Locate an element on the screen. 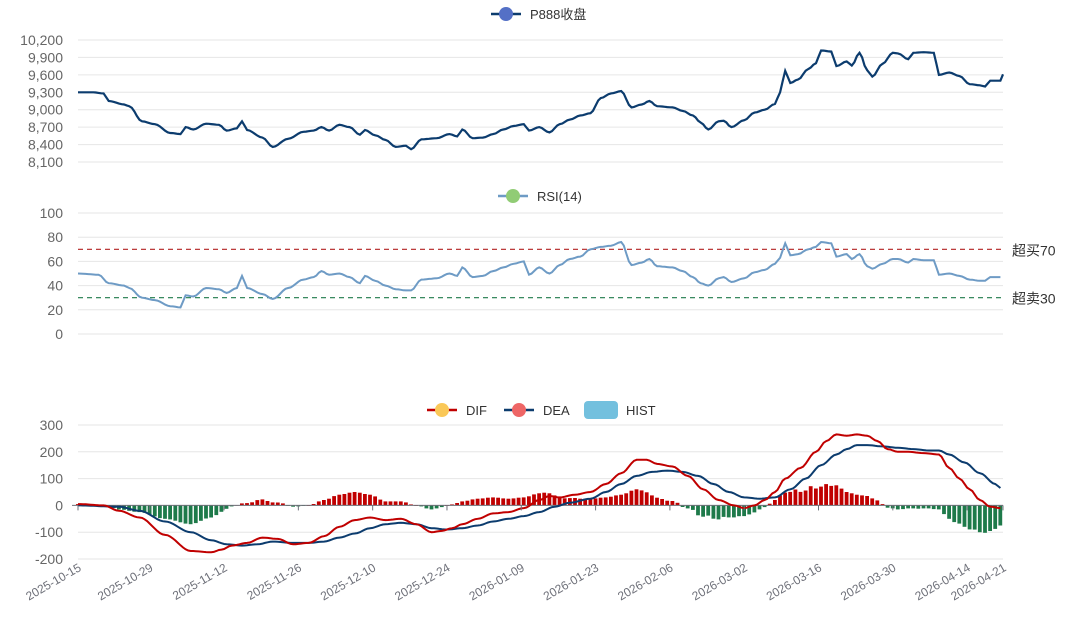  macd-y-tick-label: 300 is located at coordinates (52, 425).